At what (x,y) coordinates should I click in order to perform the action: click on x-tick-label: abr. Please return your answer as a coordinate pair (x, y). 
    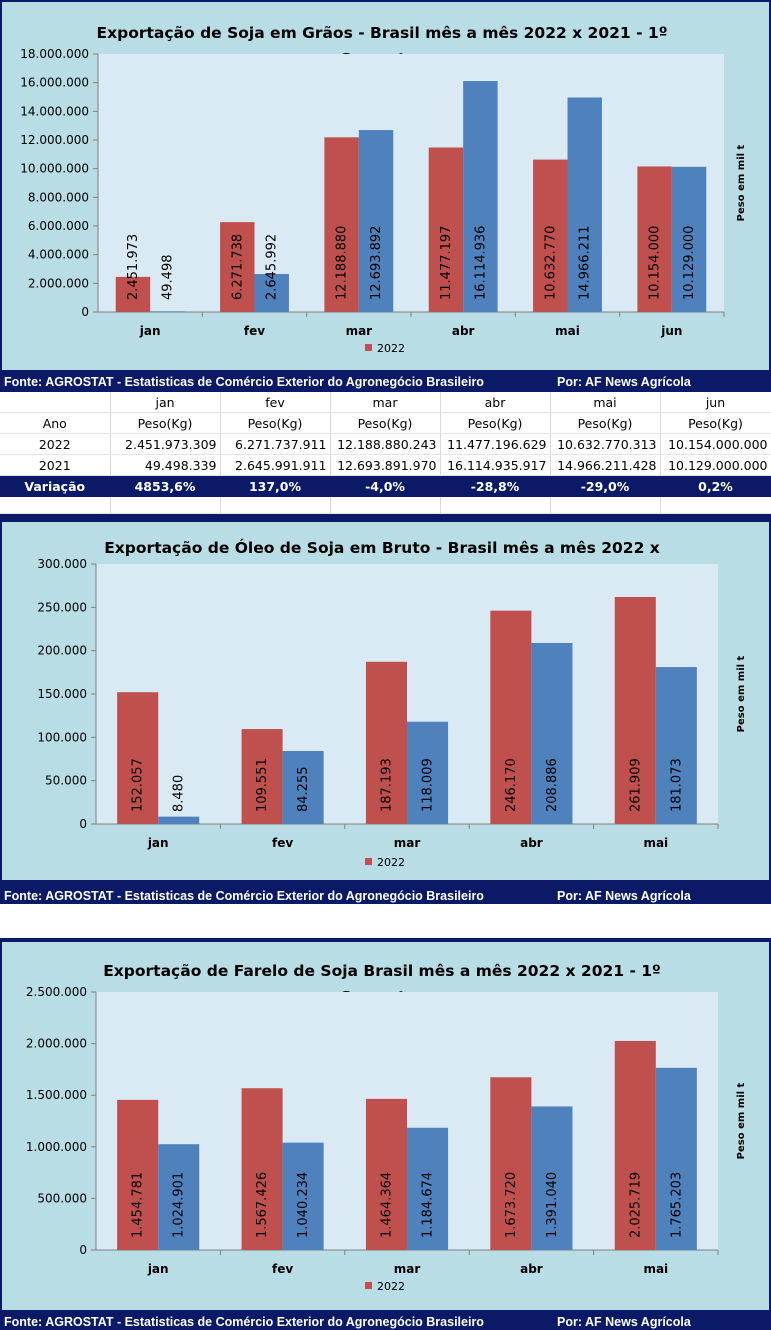
    Looking at the image, I should click on (531, 1269).